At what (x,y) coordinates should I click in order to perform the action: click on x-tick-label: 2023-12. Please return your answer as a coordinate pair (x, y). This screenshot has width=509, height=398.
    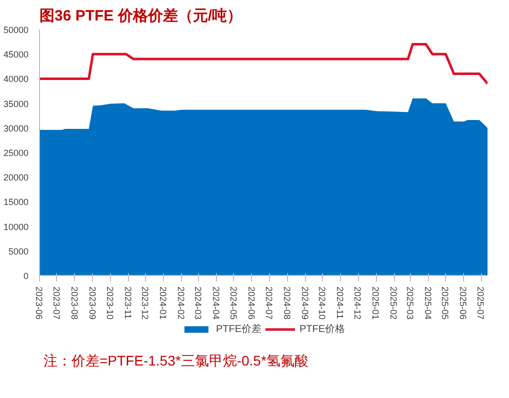
    Looking at the image, I should click on (145, 303).